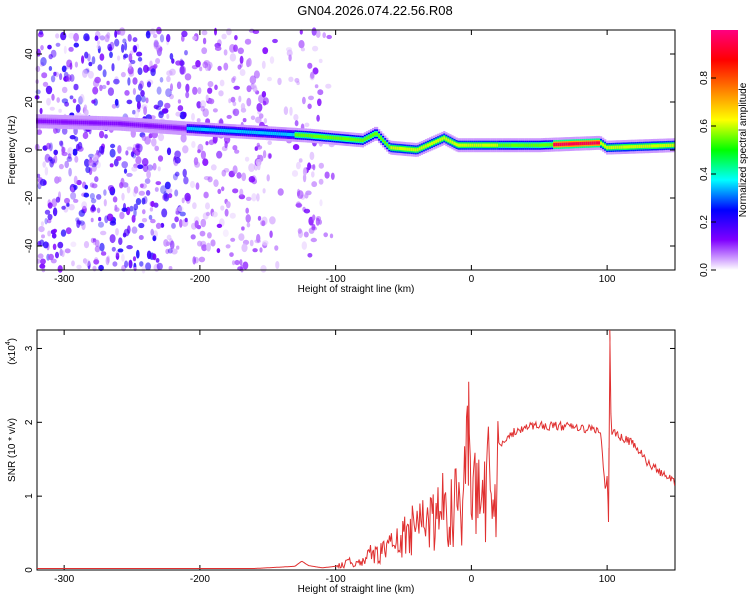 This screenshot has width=750, height=600. What do you see at coordinates (29, 197) in the screenshot?
I see `spectrogram-y-tick-label: -20` at bounding box center [29, 197].